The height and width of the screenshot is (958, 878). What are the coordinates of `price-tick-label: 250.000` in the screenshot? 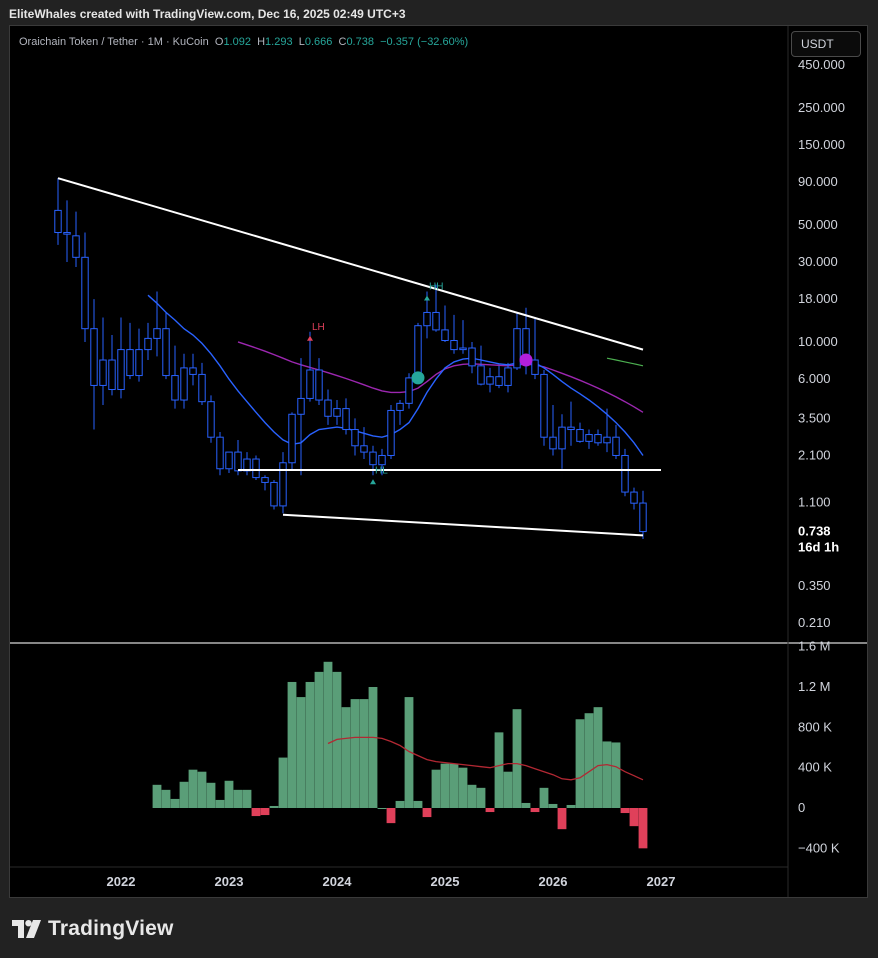 It's located at (821, 107).